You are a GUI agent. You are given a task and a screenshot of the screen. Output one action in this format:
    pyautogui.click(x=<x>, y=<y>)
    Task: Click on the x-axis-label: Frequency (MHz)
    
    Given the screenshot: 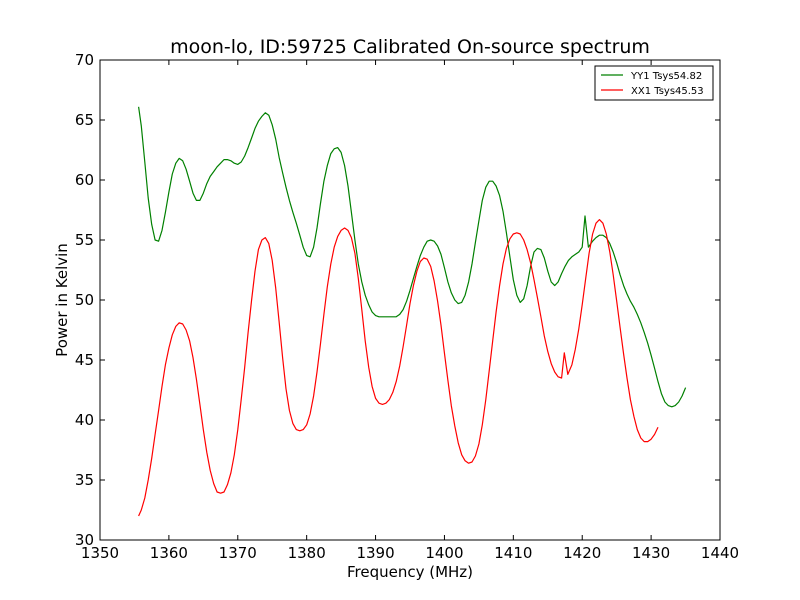 What is the action you would take?
    pyautogui.click(x=410, y=572)
    